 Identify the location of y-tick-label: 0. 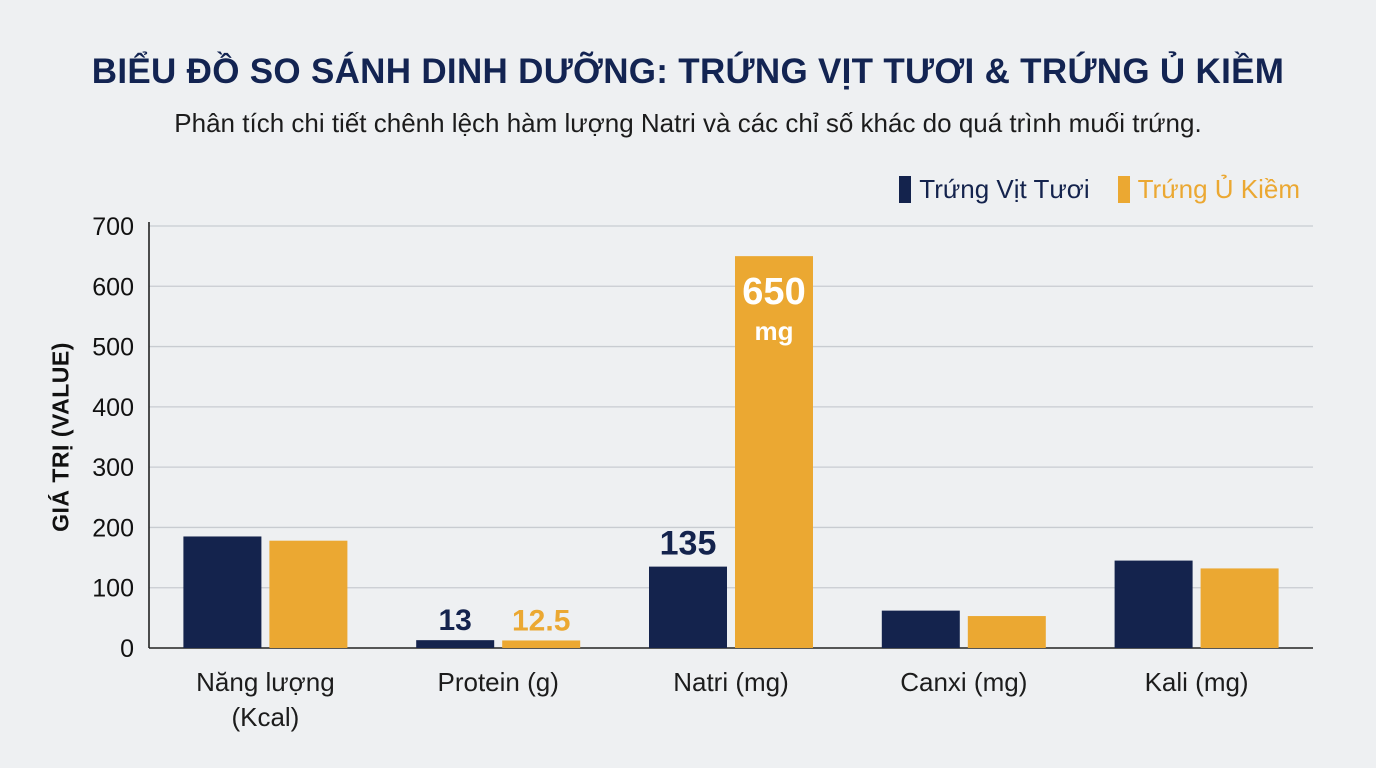
(127, 649).